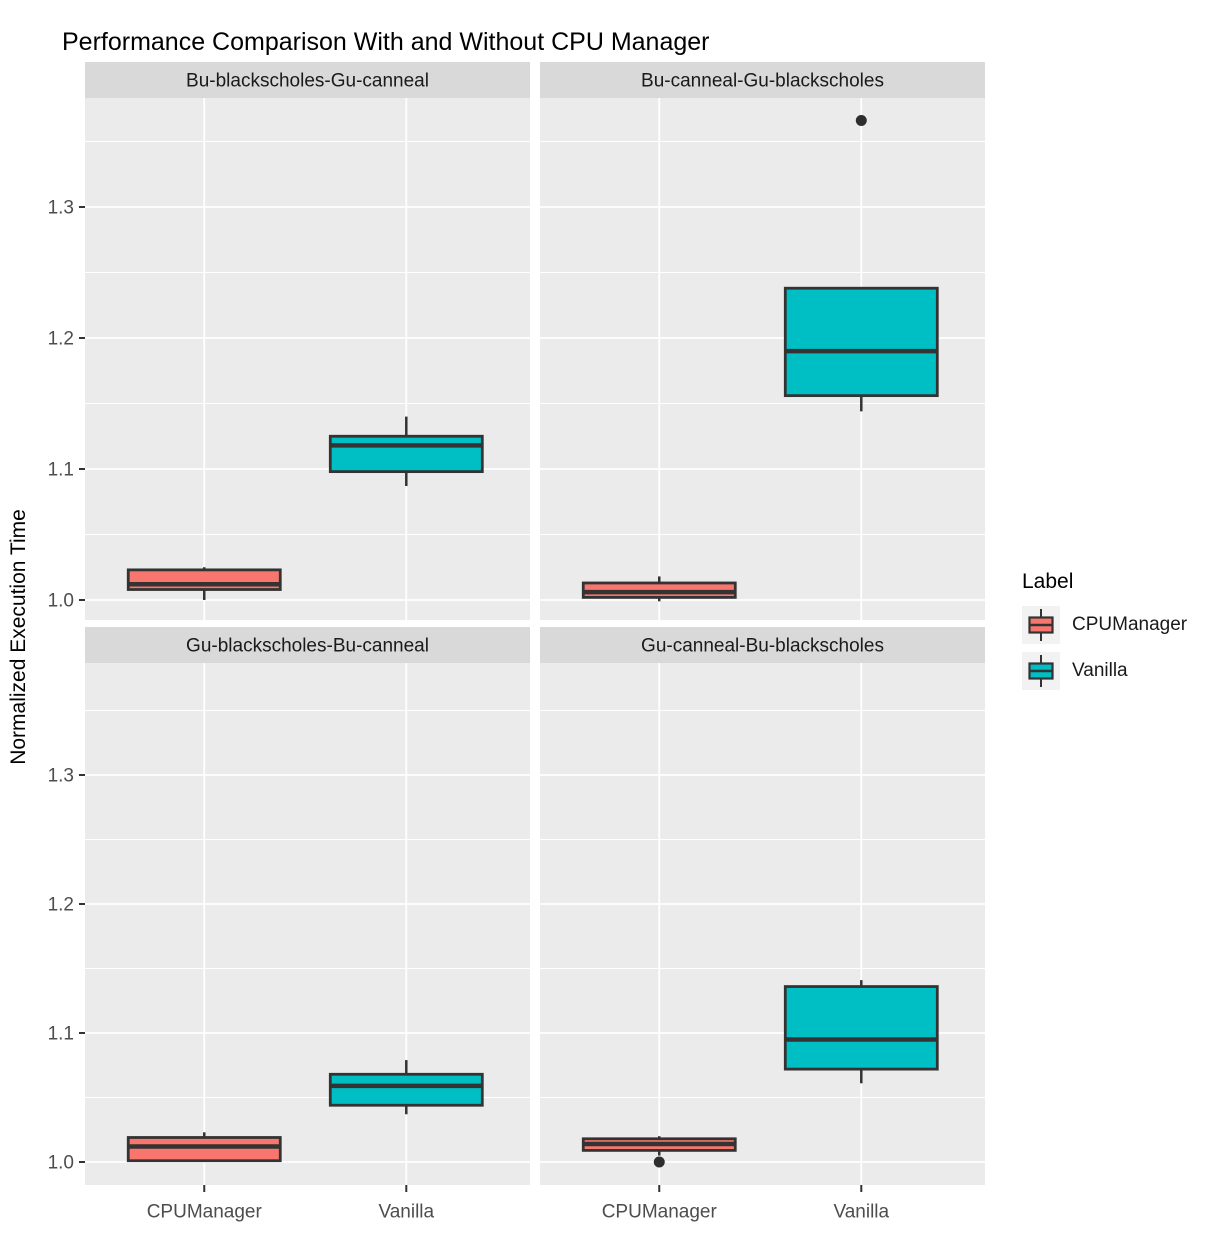 This screenshot has width=1220, height=1238. I want to click on legend-item-vanilla: Vanilla, so click(1104, 671).